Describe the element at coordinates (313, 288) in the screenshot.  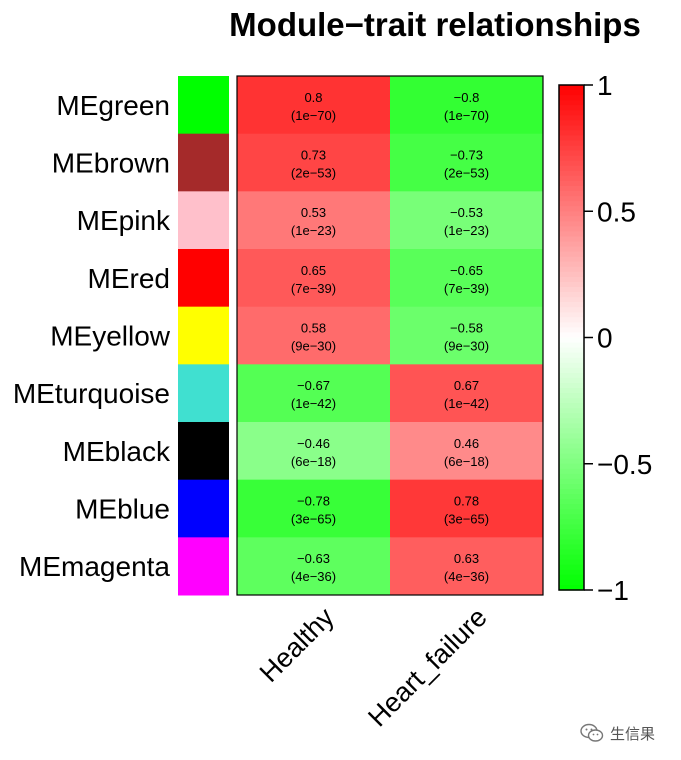
I see `cell-pvalue: (7e−39)` at that location.